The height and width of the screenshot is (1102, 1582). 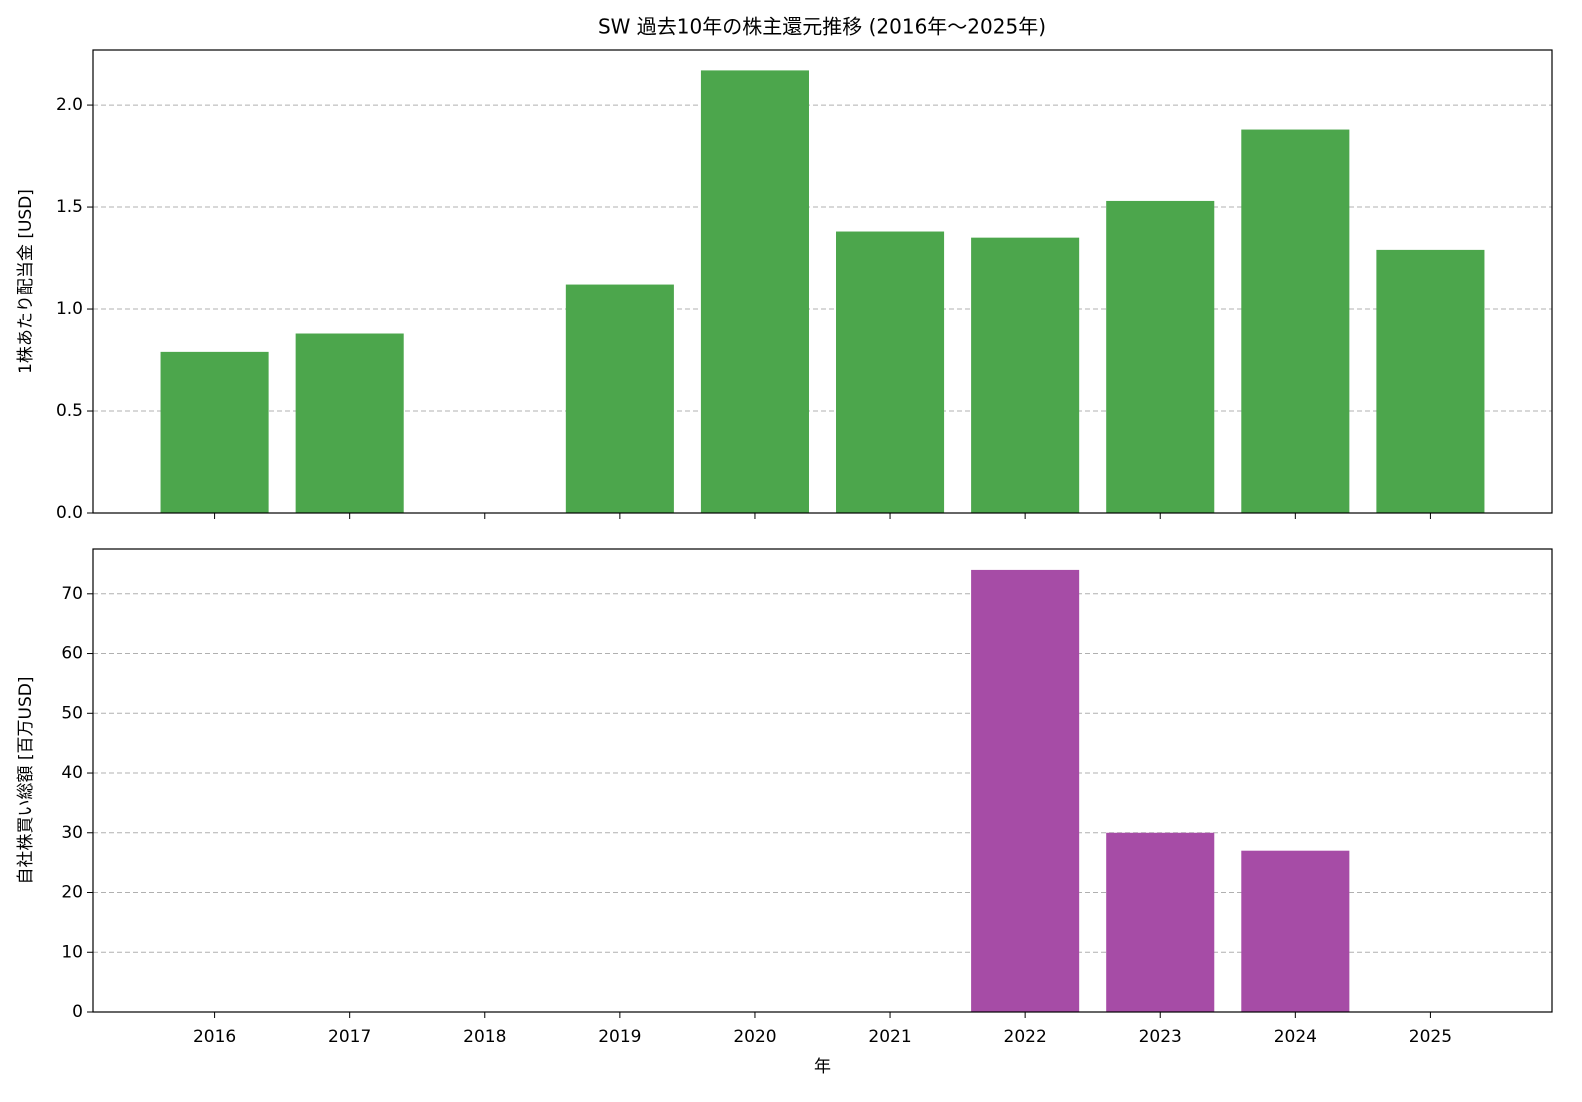 What do you see at coordinates (77, 1012) in the screenshot?
I see `y-tick-label: 0` at bounding box center [77, 1012].